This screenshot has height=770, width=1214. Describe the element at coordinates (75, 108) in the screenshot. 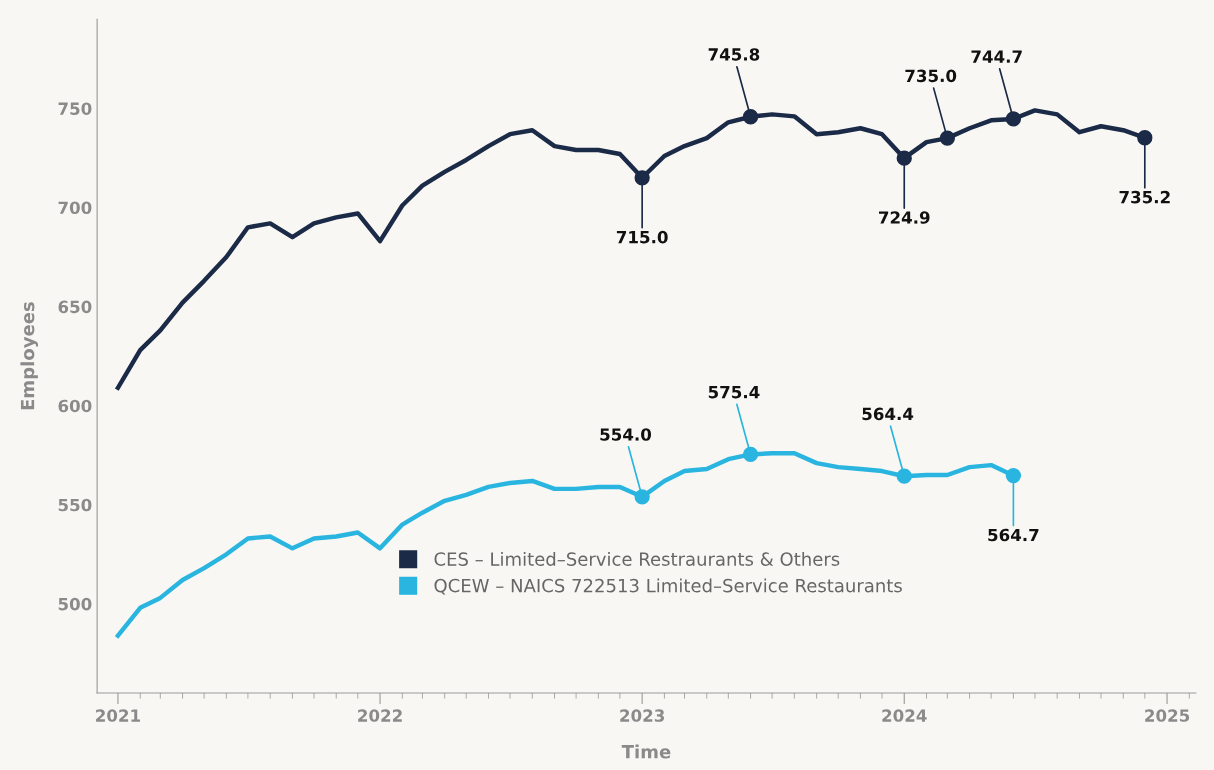

I see `y-tick-label: 750` at that location.